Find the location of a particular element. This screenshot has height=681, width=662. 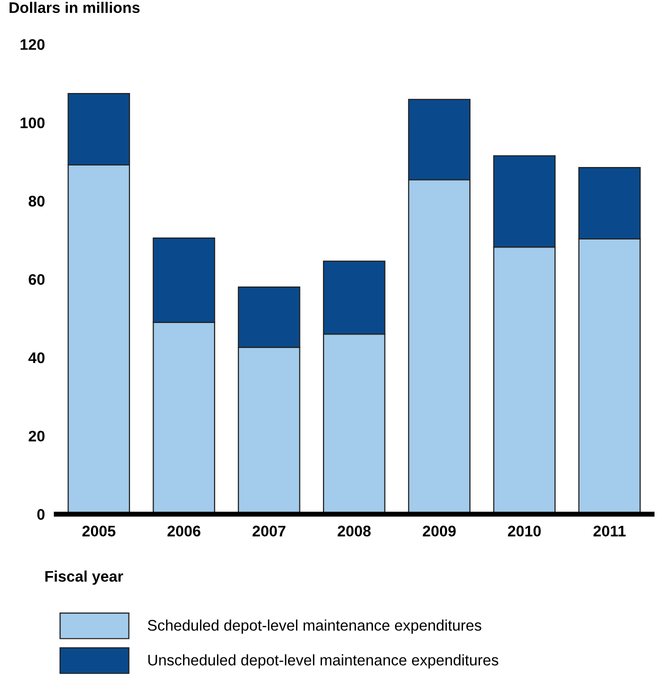

y-tick-label: 80 is located at coordinates (36, 201).